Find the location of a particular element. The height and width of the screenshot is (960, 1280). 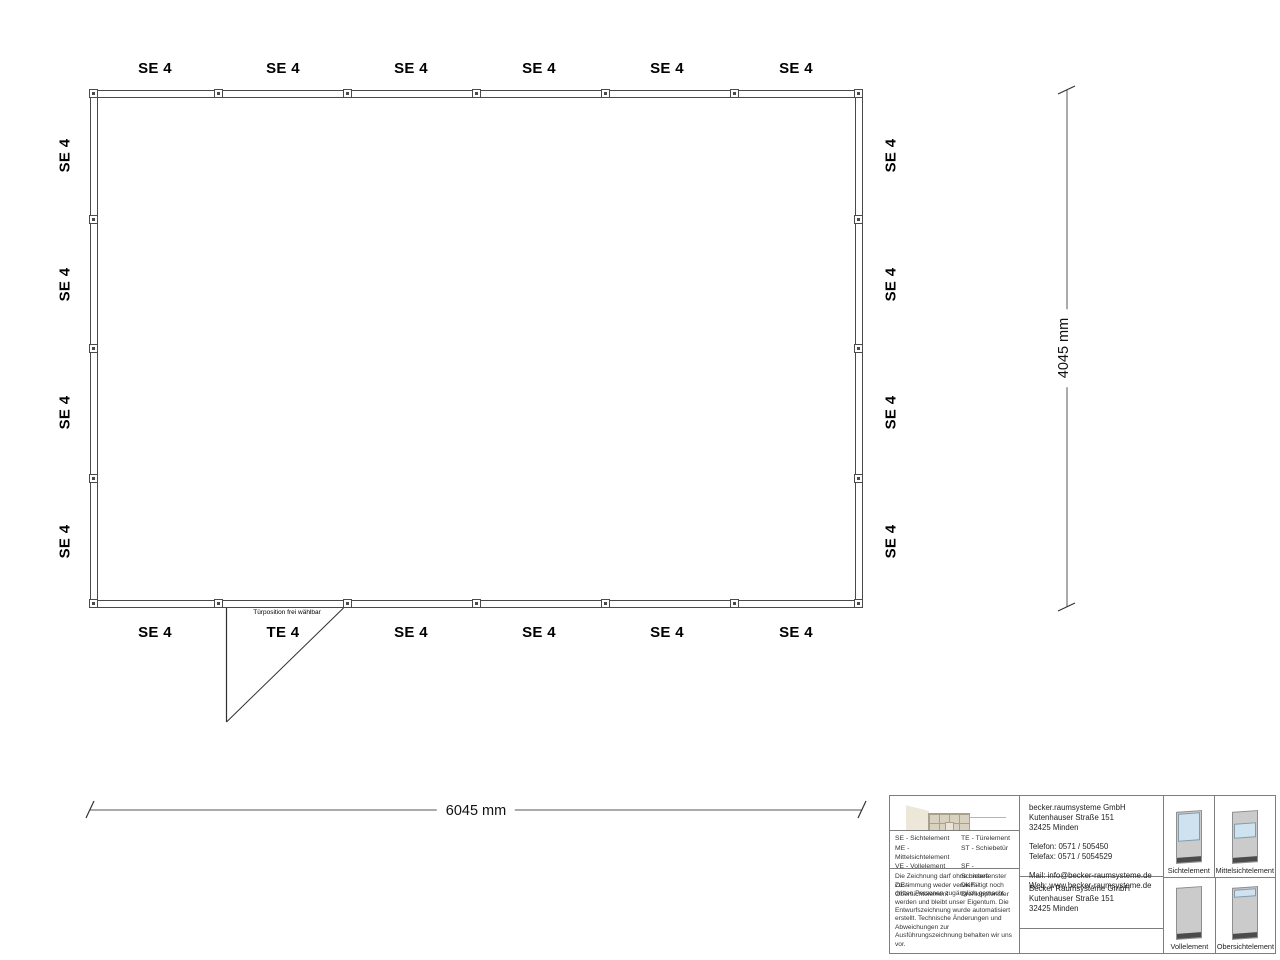

pictogram-sichtelement: Sichtelement is located at coordinates (1189, 836).